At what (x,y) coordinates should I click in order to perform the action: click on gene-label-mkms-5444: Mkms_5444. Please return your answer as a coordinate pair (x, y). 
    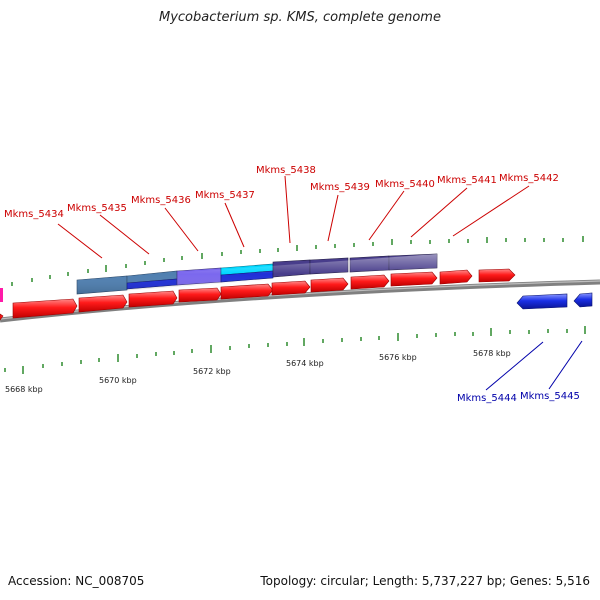
    Looking at the image, I should click on (487, 398).